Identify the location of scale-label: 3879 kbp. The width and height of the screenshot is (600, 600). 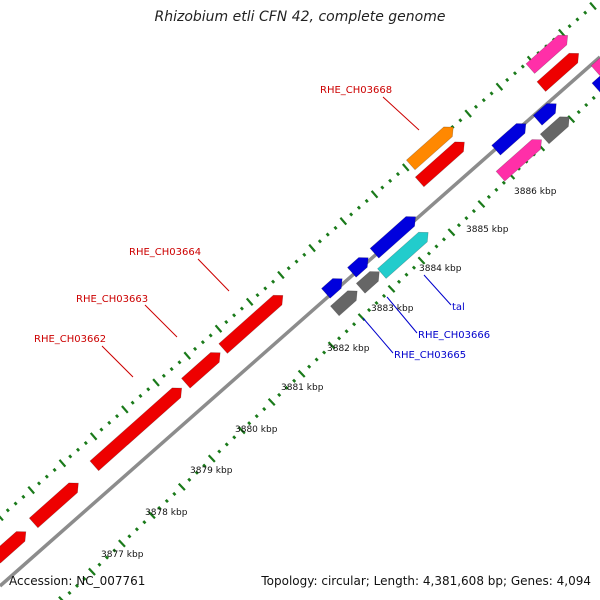
(211, 471).